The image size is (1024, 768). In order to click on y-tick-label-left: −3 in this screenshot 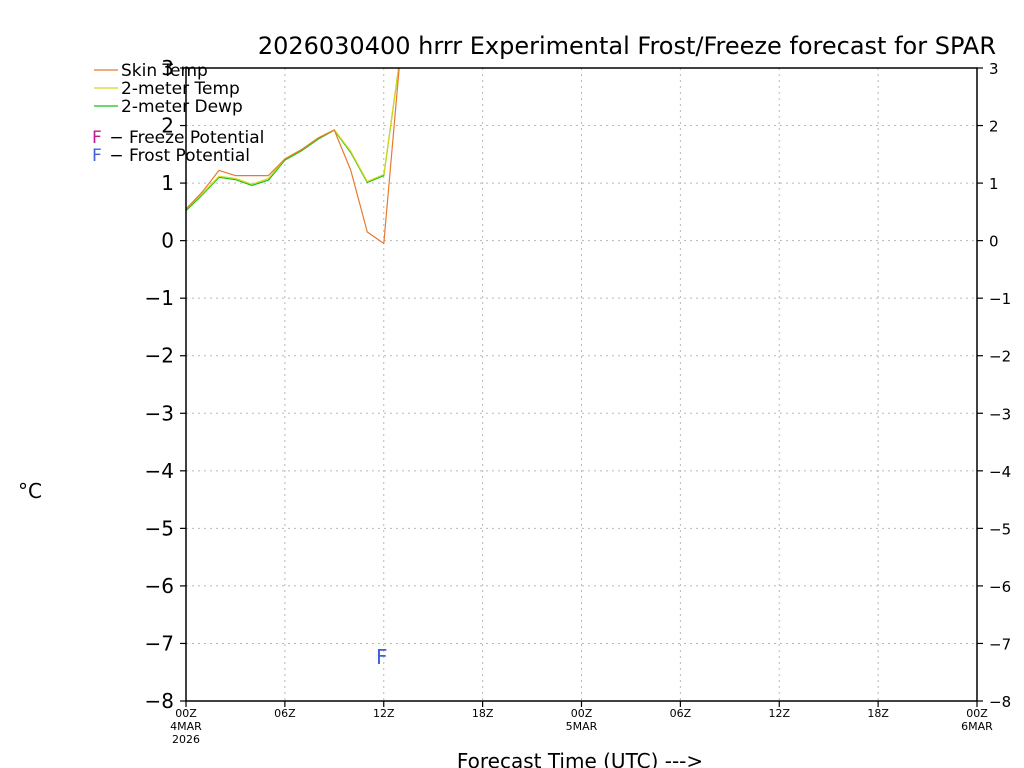, I will do `click(159, 413)`.